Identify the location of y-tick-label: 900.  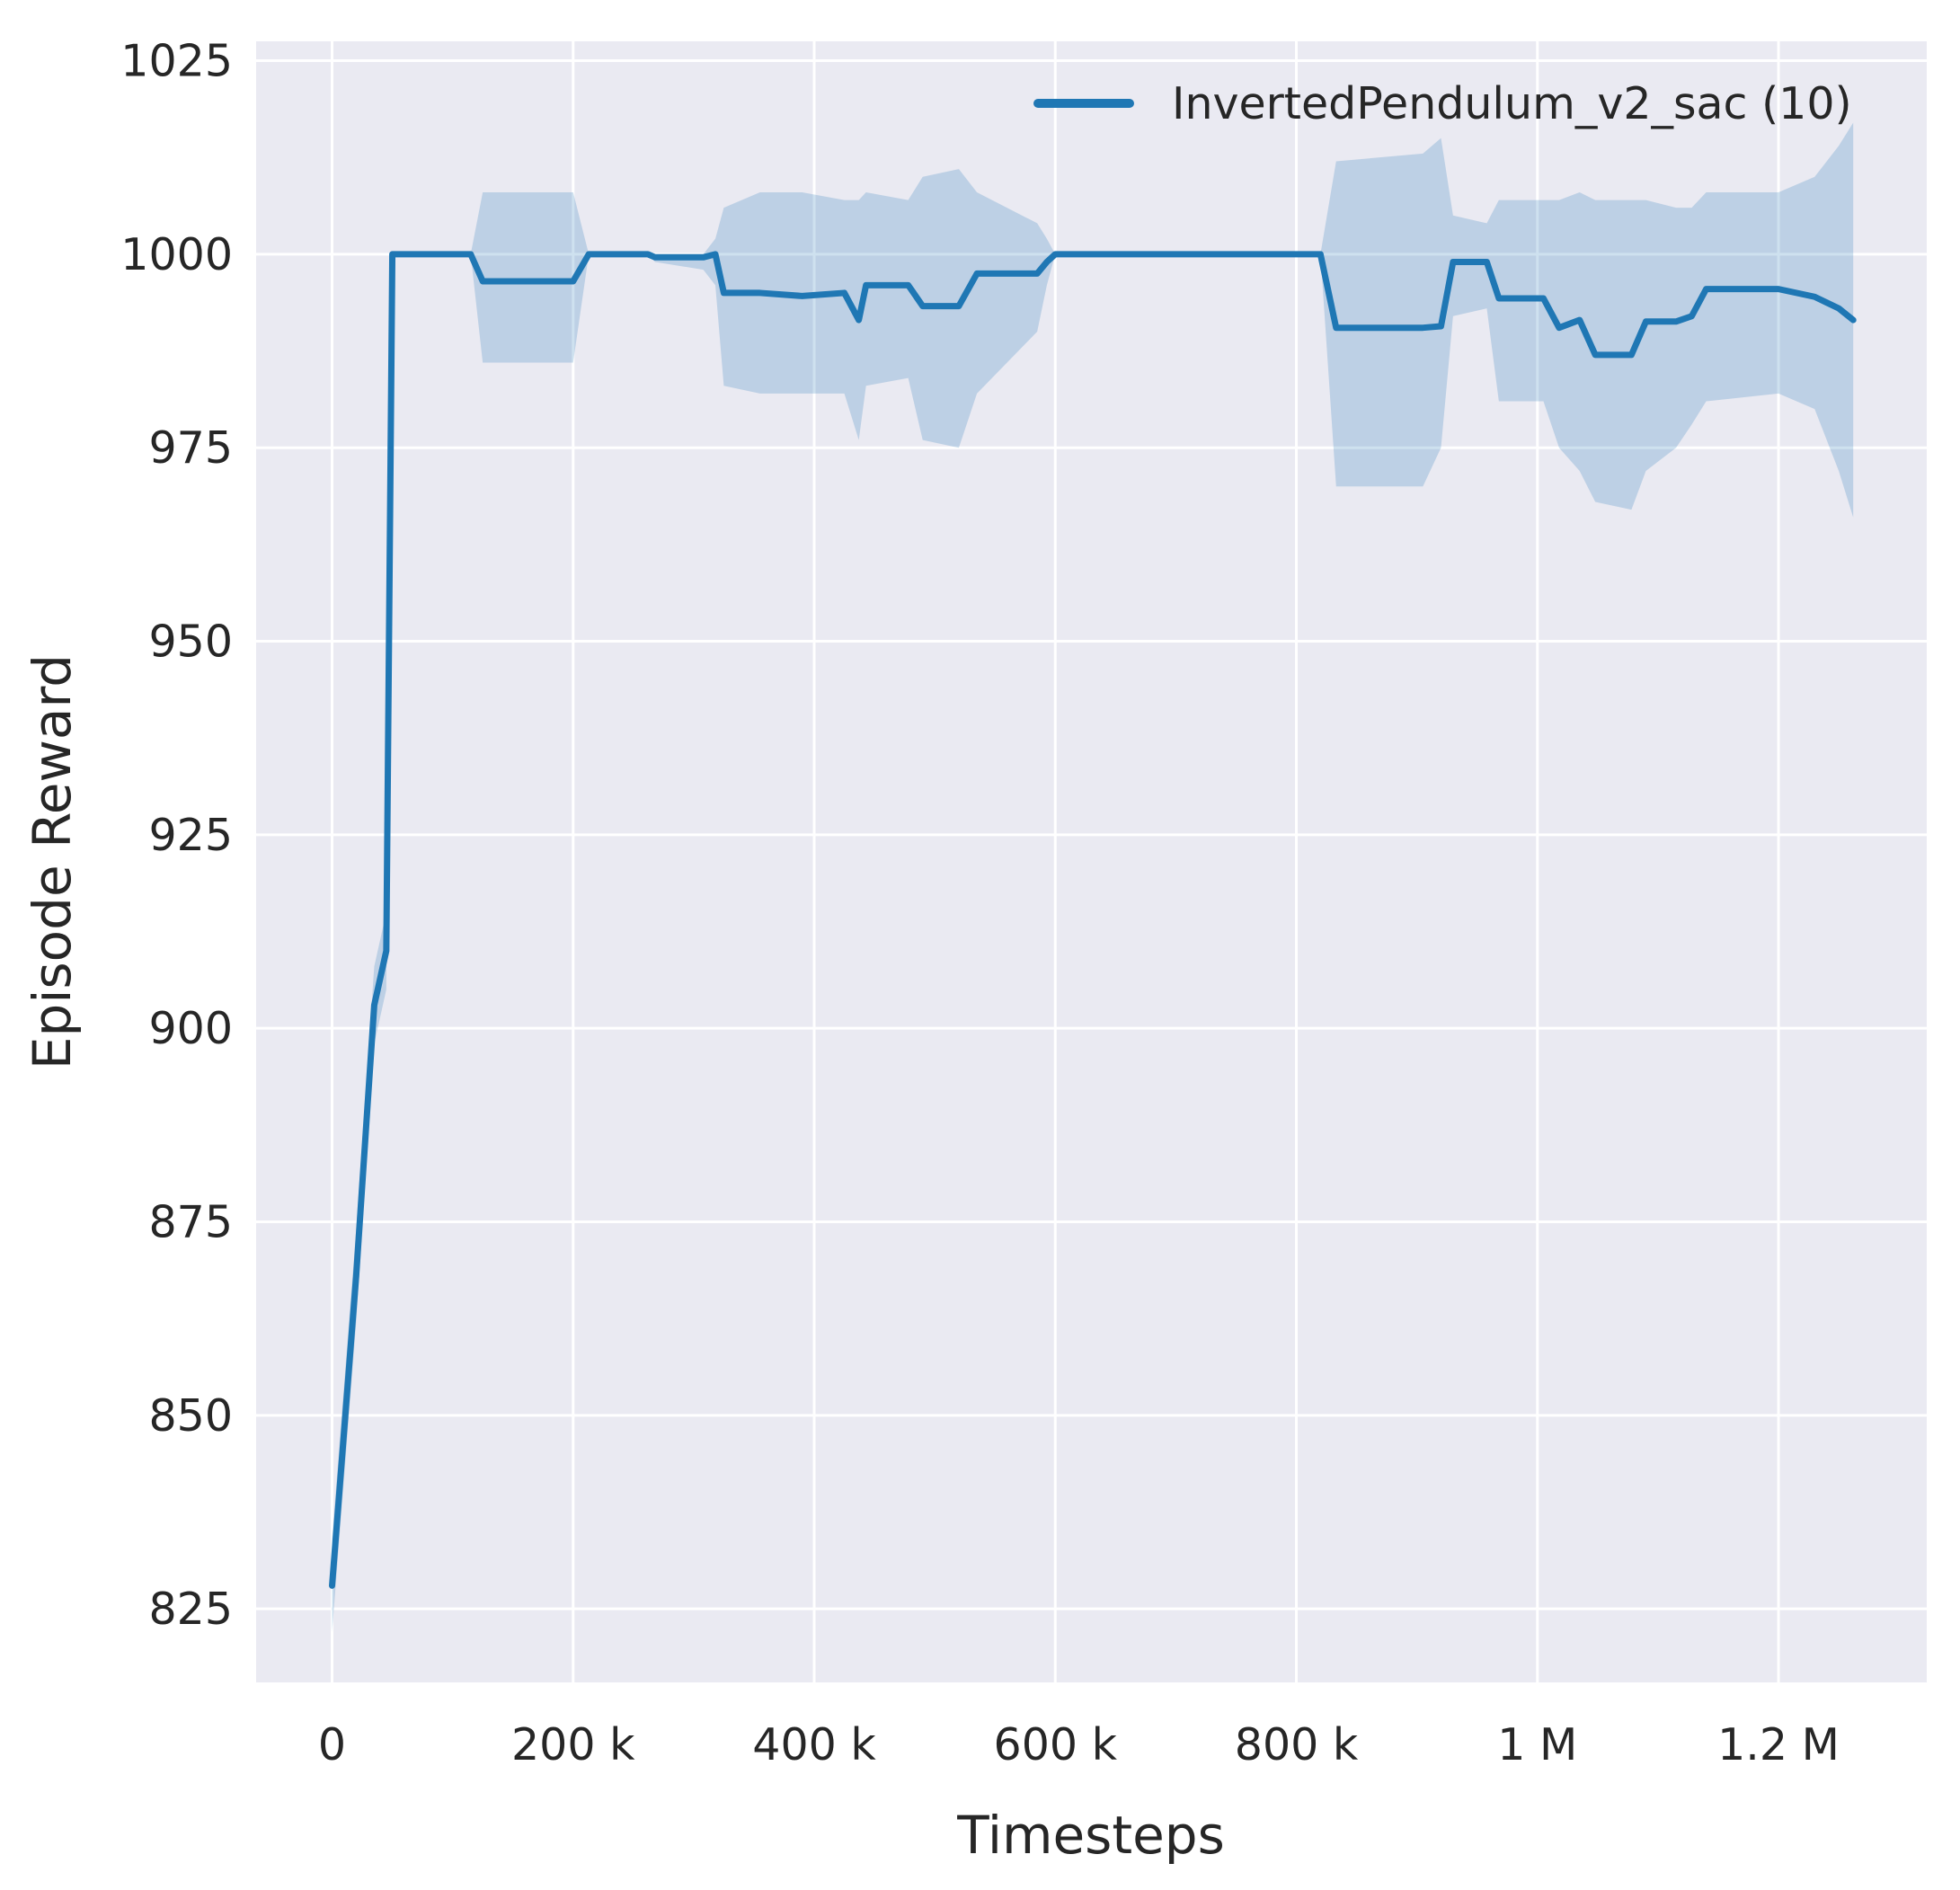
(190, 1028).